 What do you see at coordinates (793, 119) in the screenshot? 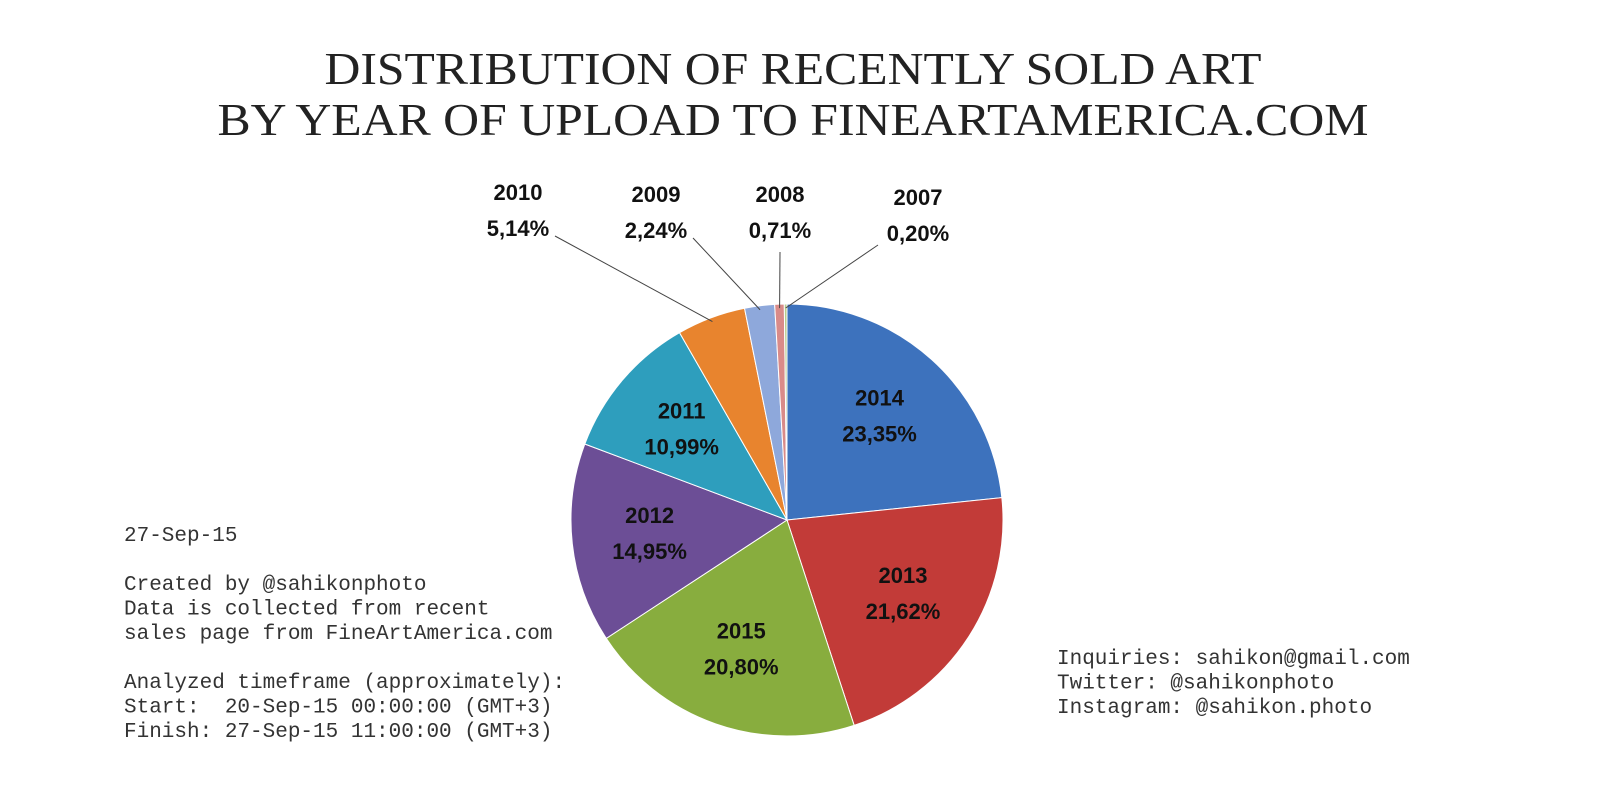
I see `chart-title: BY YEAR OF UPLOAD TO FINEARTAMERICA.COM` at bounding box center [793, 119].